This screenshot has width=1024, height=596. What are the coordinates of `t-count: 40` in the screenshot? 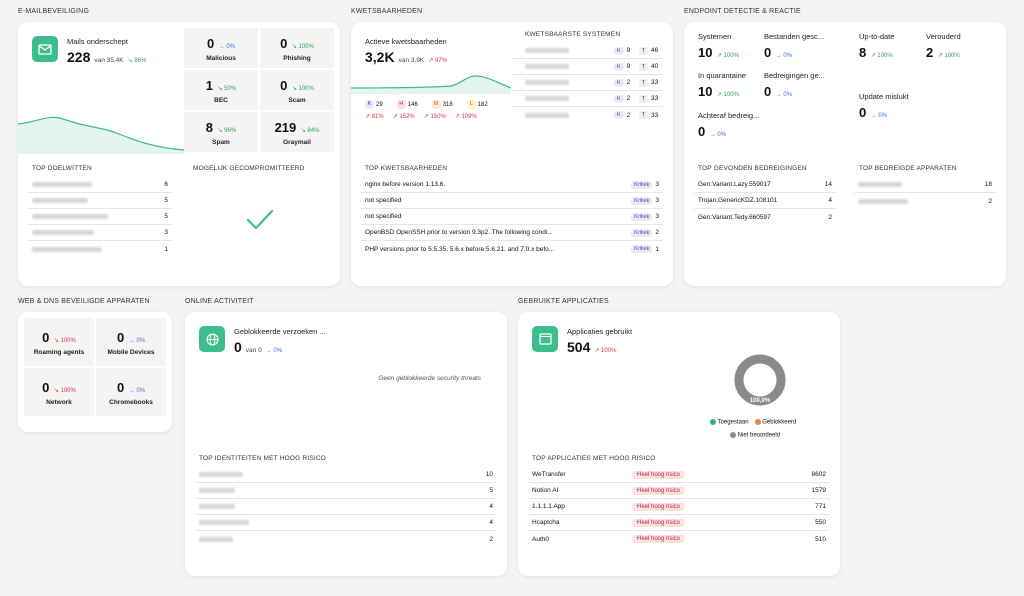 It's located at (655, 66).